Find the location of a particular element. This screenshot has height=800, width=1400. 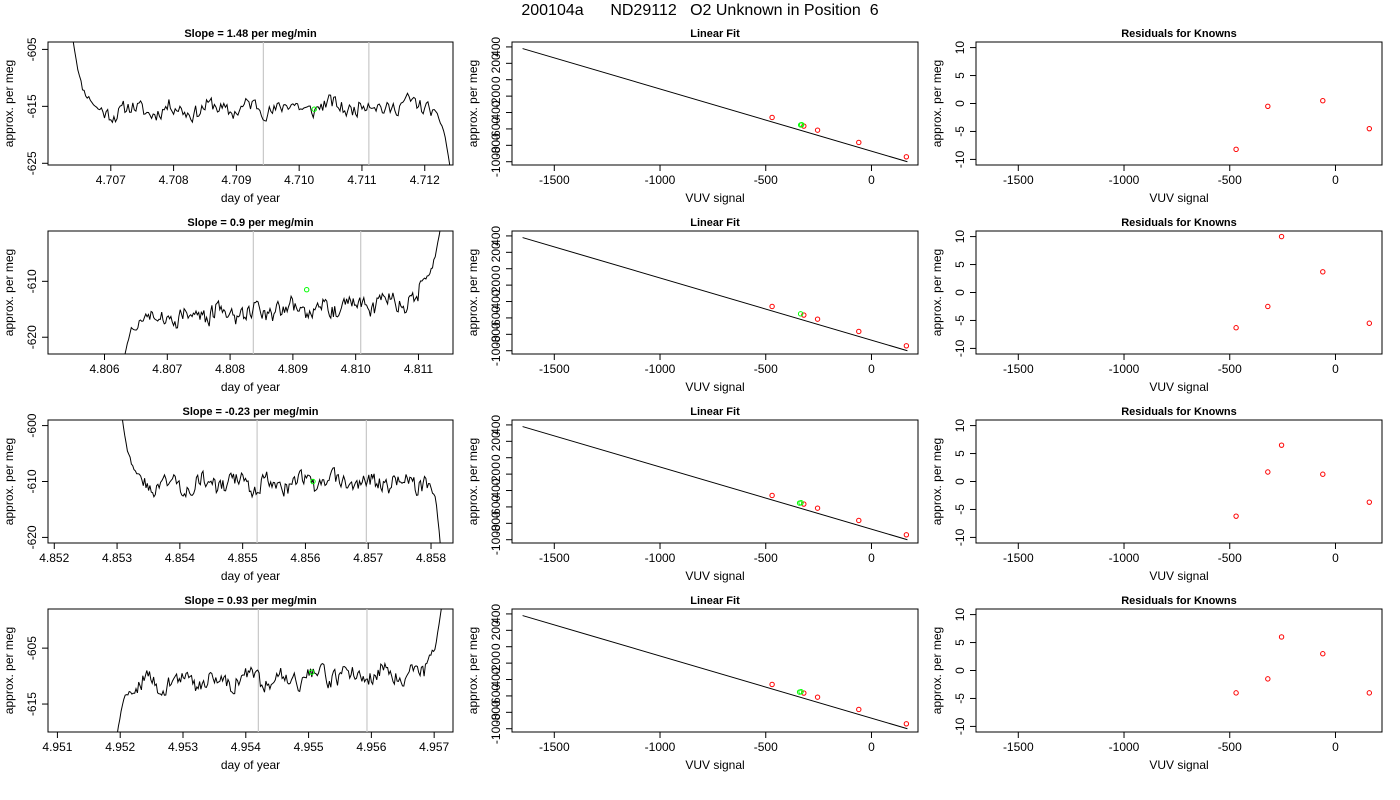

x-tick-label: -500 is located at coordinates (766, 747).